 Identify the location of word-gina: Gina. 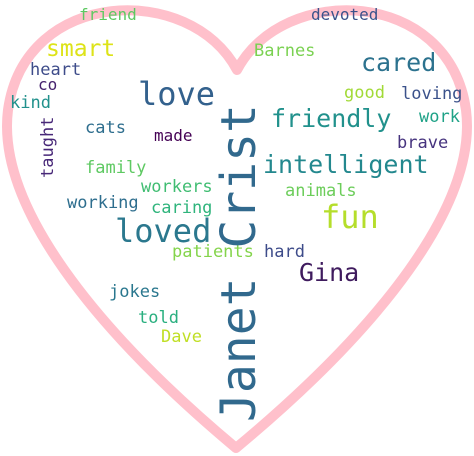
(329, 272).